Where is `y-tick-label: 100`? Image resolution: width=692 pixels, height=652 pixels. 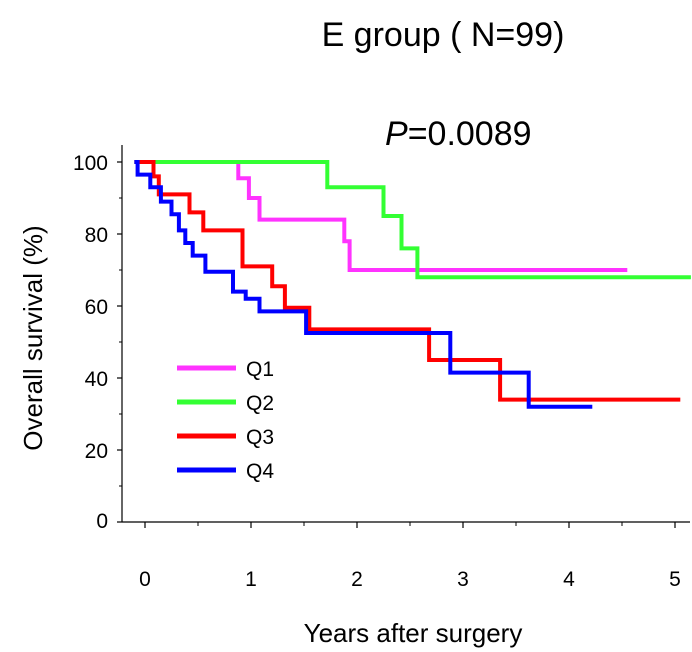 y-tick-label: 100 is located at coordinates (90, 163).